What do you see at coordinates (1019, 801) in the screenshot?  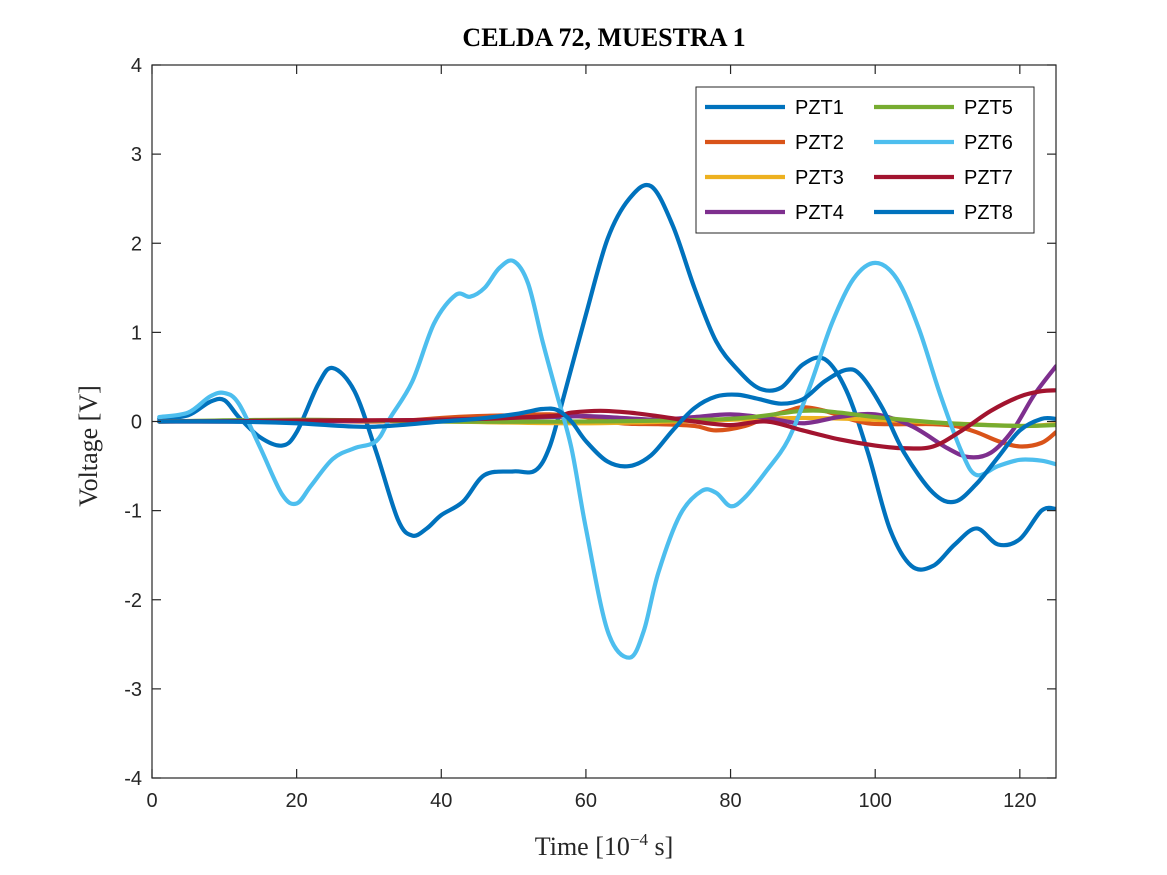 I see `x-tick-label: 120` at bounding box center [1019, 801].